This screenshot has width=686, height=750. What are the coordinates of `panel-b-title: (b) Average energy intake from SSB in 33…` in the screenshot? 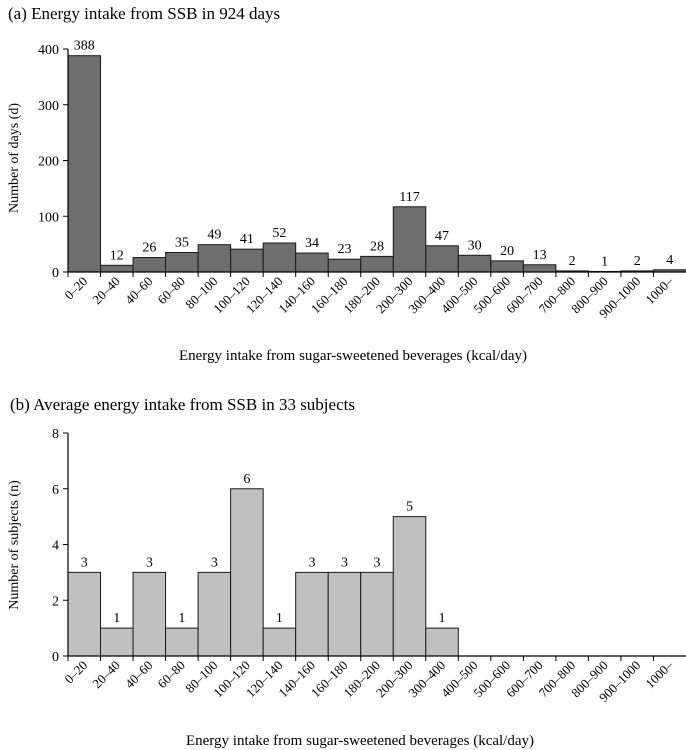 It's located at (182, 404).